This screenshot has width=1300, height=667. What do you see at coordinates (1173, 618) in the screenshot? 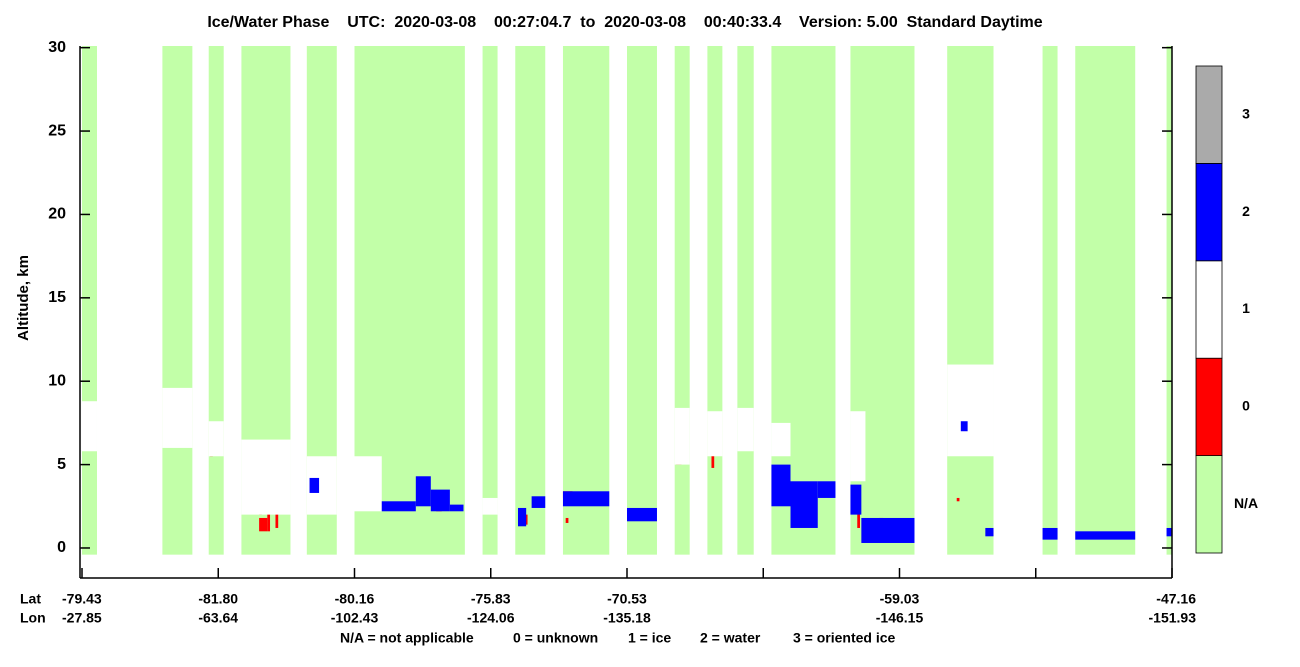
I see `x-tick-lon: -151.93` at bounding box center [1173, 618].